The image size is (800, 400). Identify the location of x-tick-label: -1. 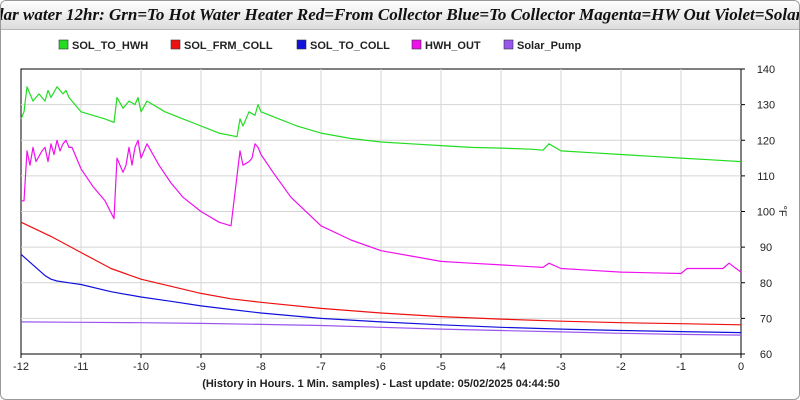
(681, 367).